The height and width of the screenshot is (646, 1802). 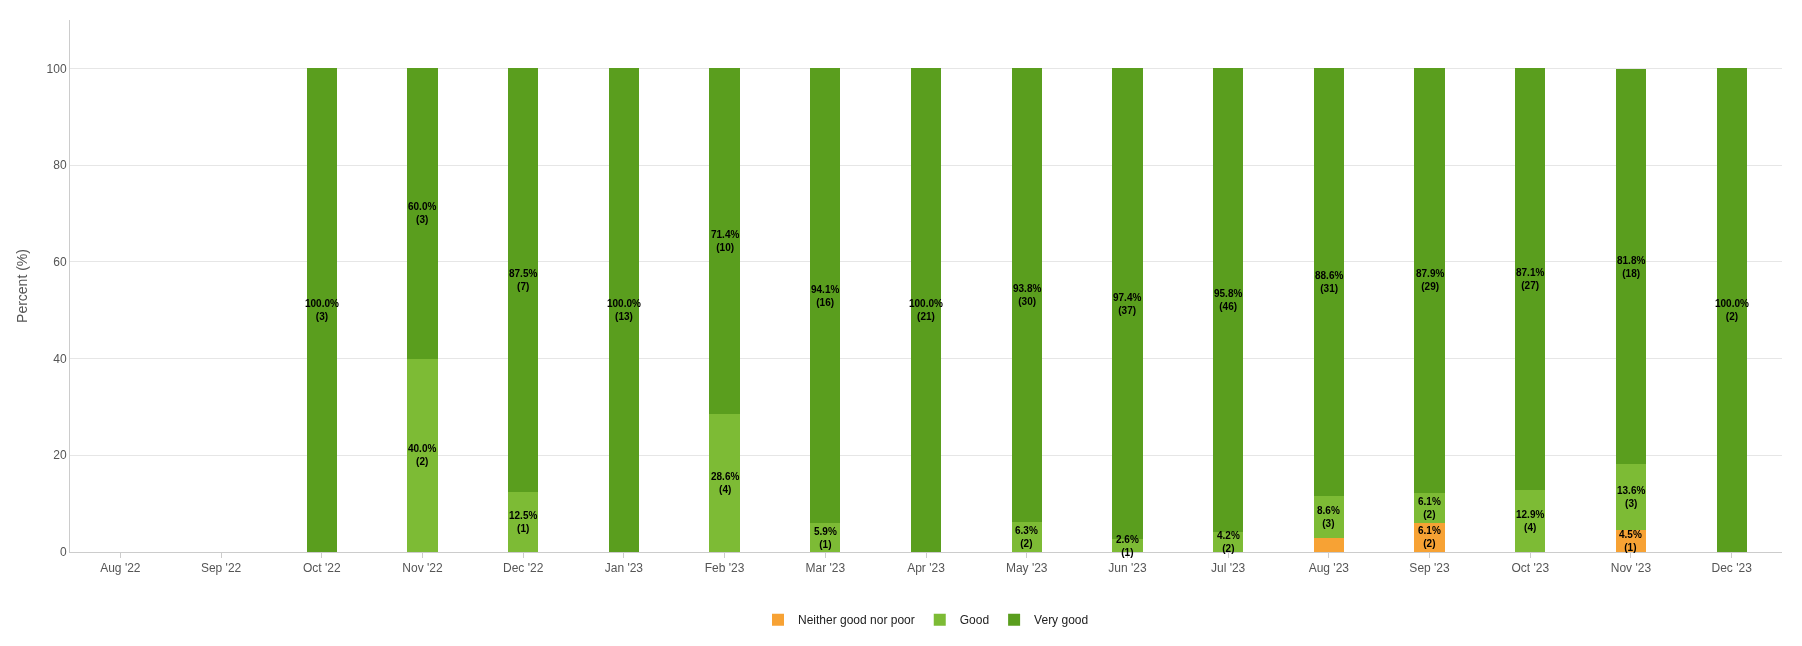 What do you see at coordinates (22, 286) in the screenshot?
I see `y-axis-title: Percent (%)` at bounding box center [22, 286].